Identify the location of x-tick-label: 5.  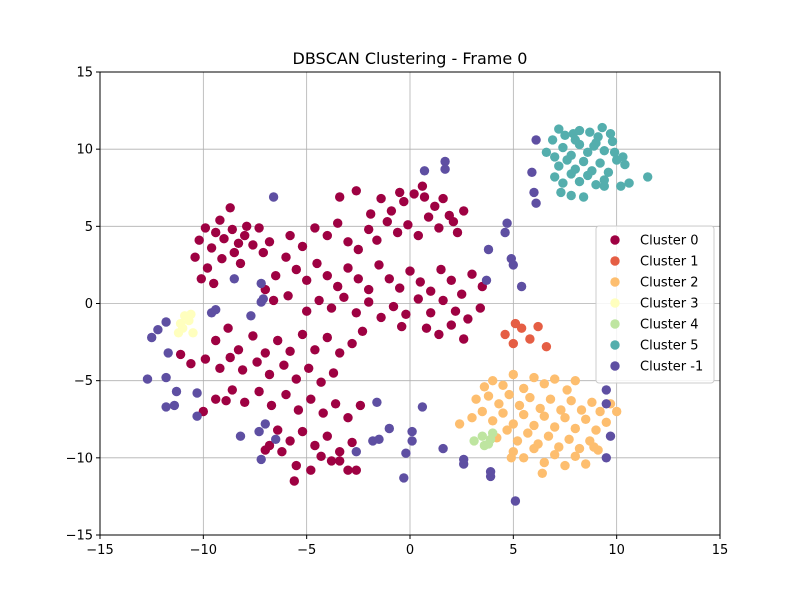
(513, 550).